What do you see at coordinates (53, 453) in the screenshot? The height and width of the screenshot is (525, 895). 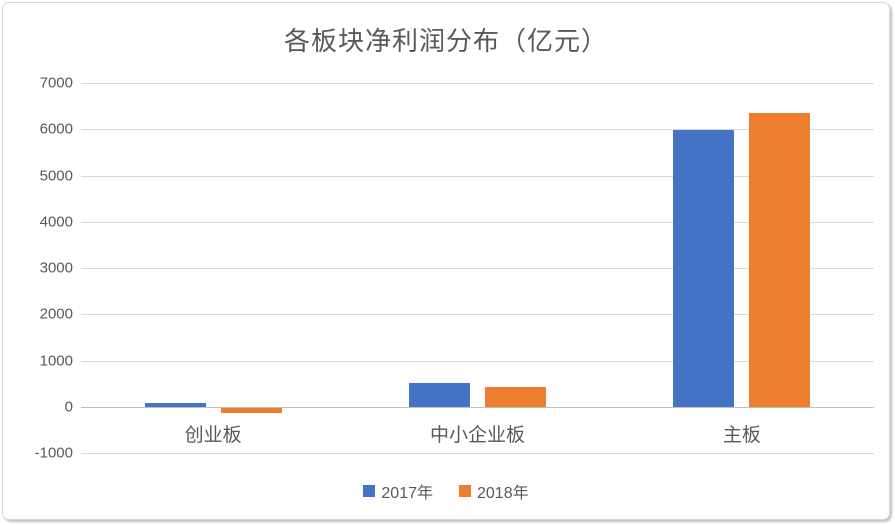 I see `y-tick-label: -1000` at bounding box center [53, 453].